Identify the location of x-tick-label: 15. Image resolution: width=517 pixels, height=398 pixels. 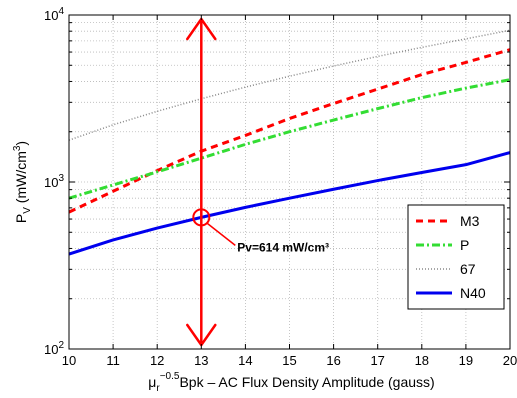
(289, 360).